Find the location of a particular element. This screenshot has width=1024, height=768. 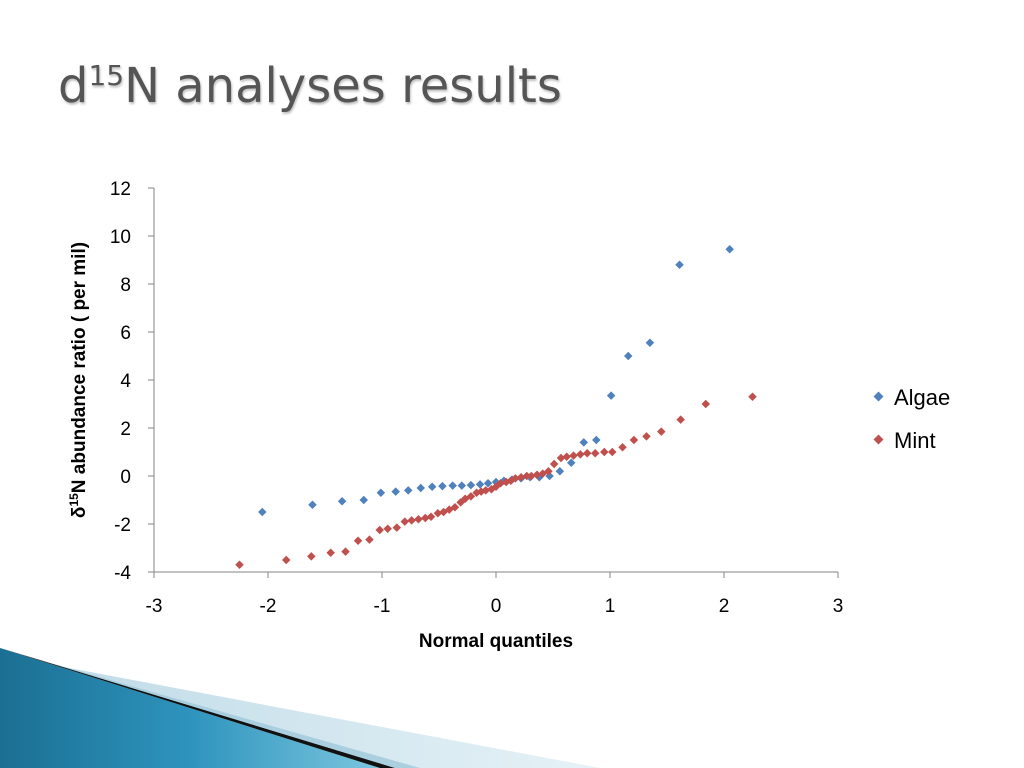

y-tick-label: 6 is located at coordinates (125, 333).